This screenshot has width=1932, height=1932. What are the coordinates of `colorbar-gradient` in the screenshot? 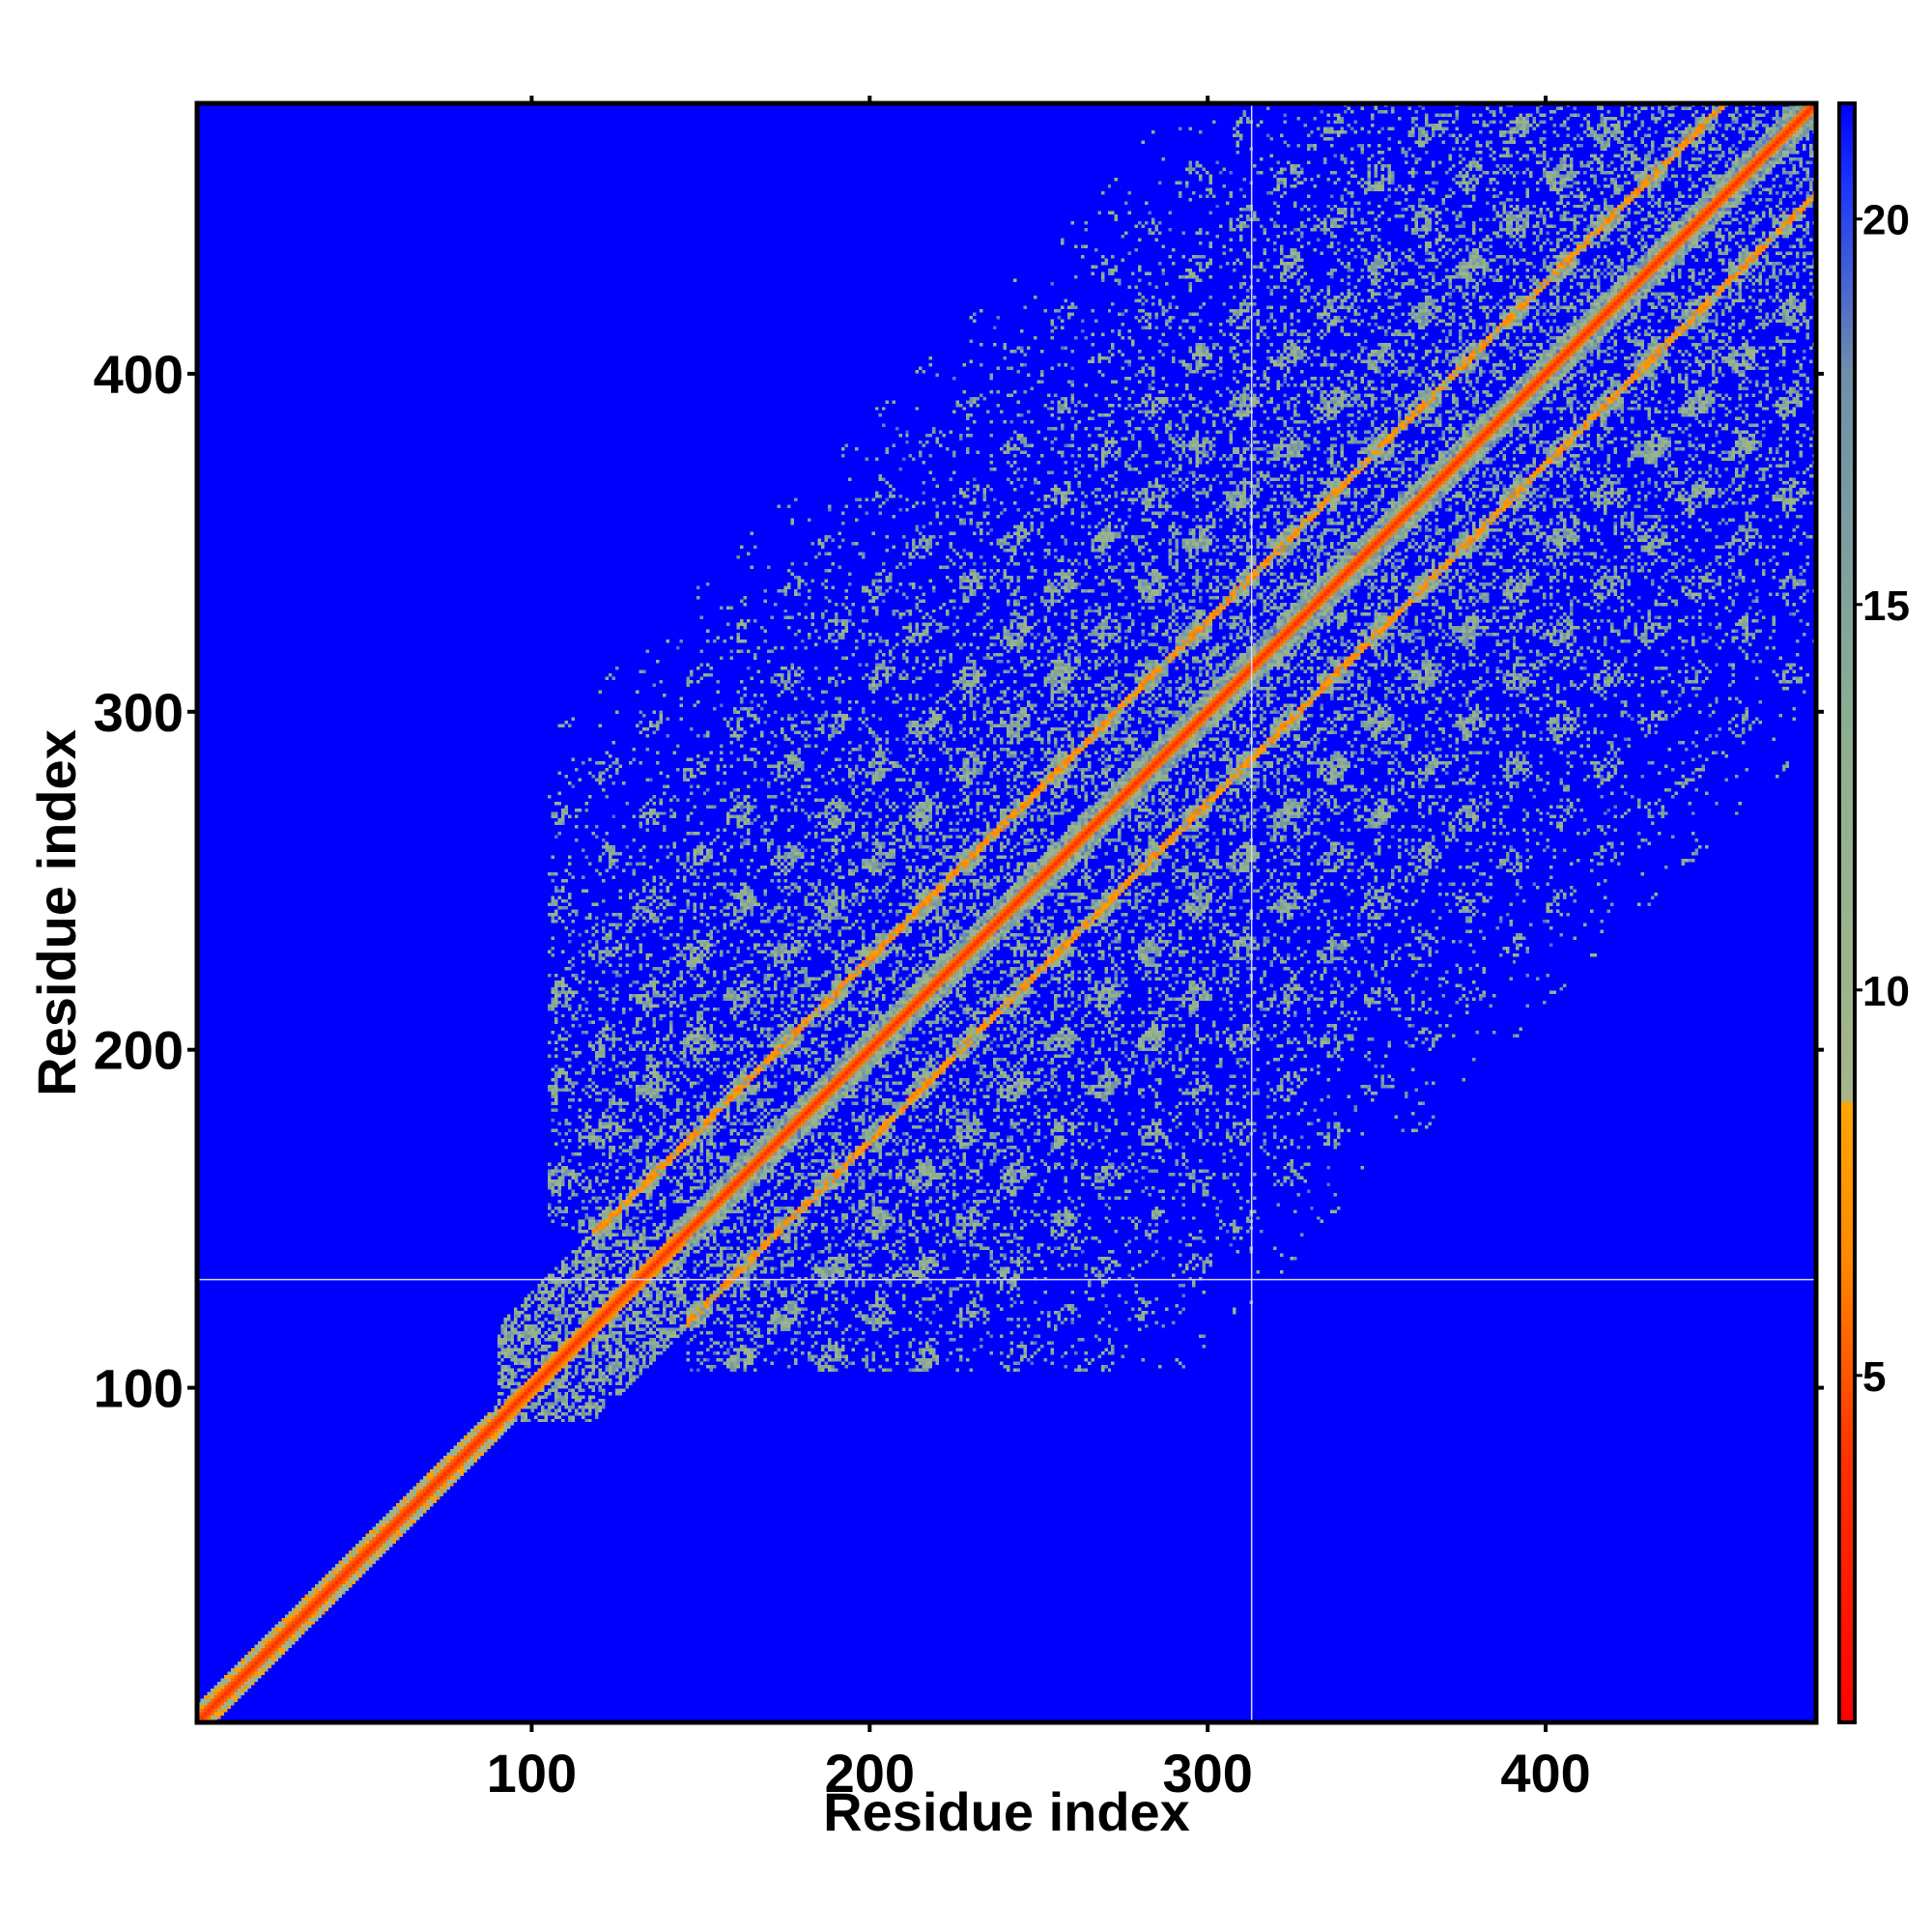 It's located at (1847, 912).